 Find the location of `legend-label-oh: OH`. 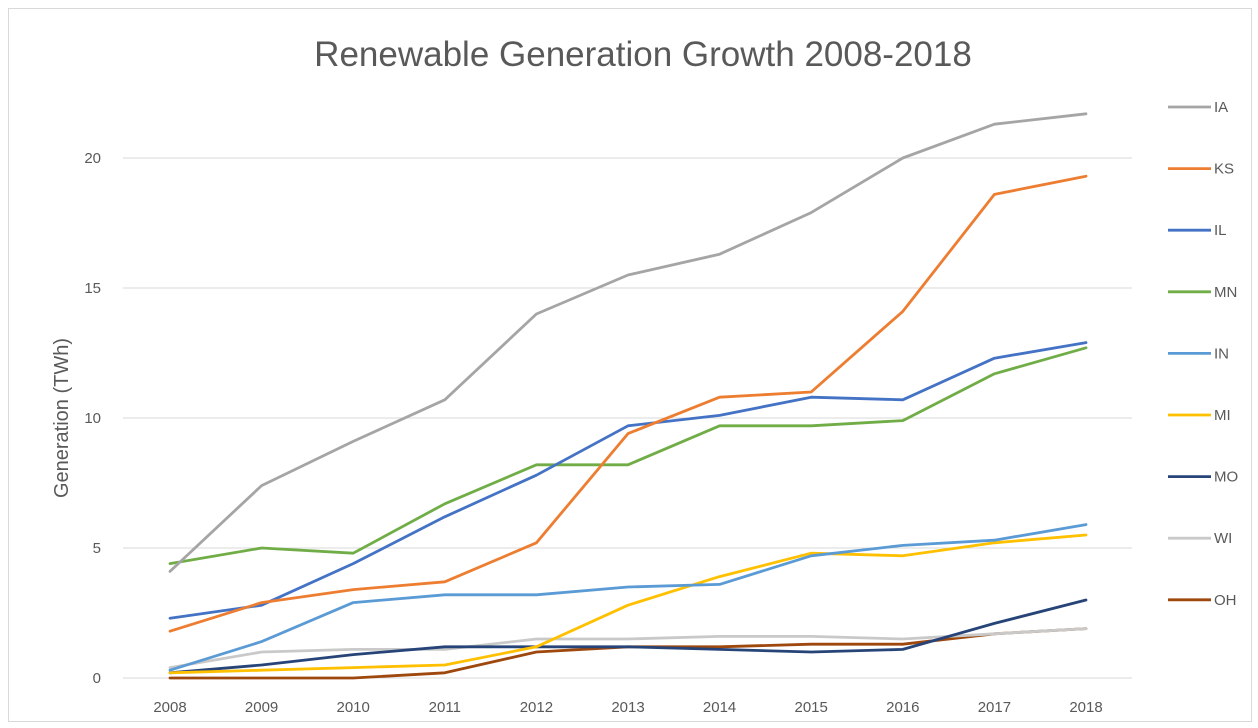

legend-label-oh: OH is located at coordinates (1225, 600).